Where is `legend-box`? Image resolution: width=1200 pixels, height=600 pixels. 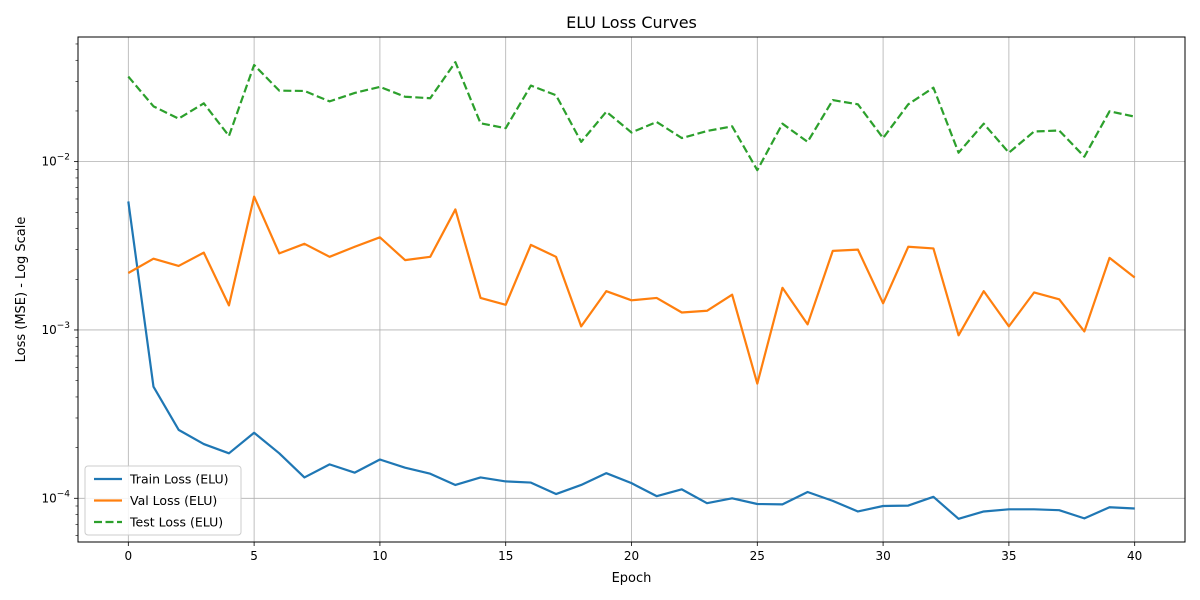
legend-box is located at coordinates (163, 500).